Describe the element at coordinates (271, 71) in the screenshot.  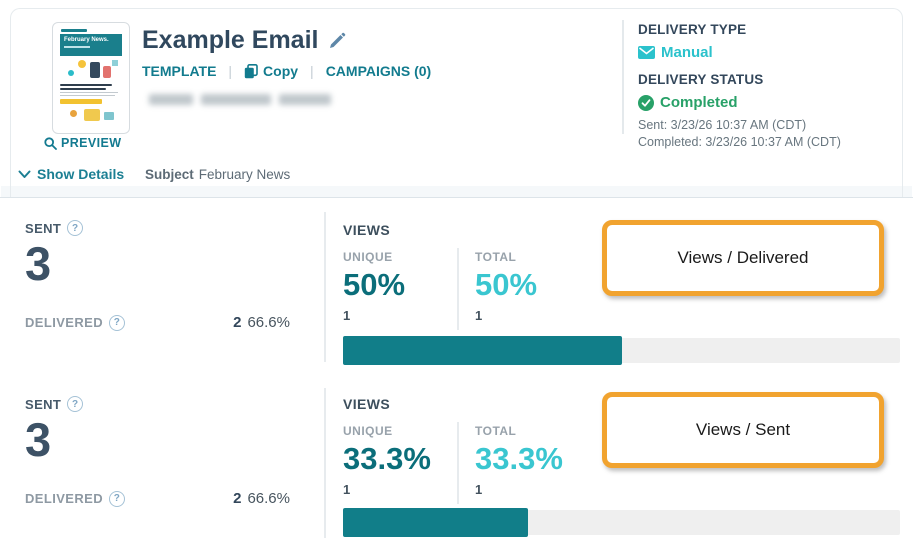
I see `copy-link: Copy` at that location.